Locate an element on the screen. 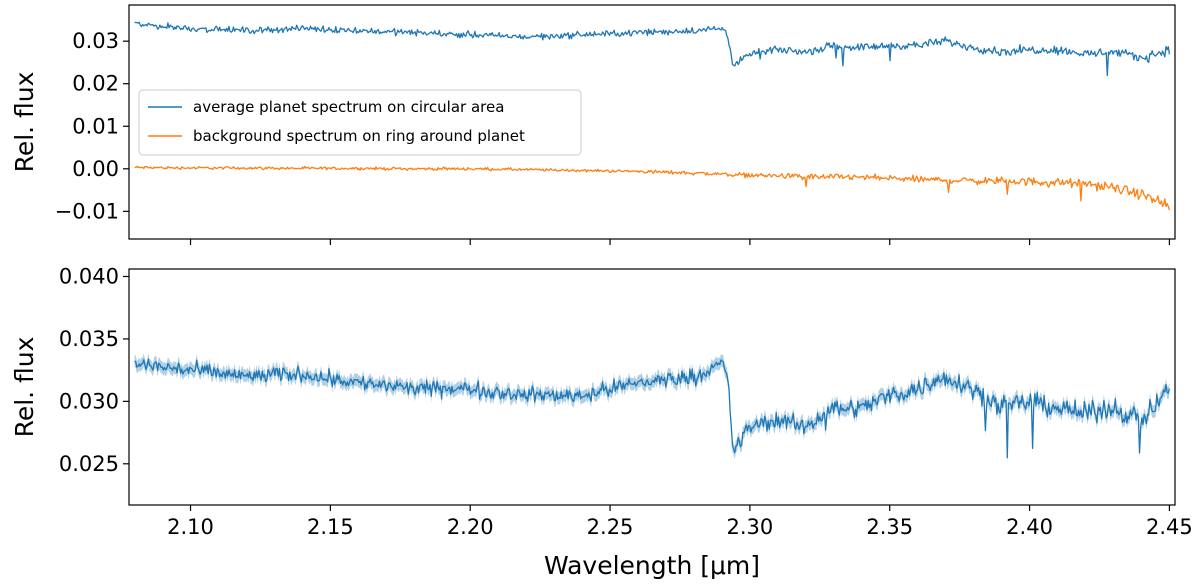  y-tick-label: 0.01 is located at coordinates (95, 126).